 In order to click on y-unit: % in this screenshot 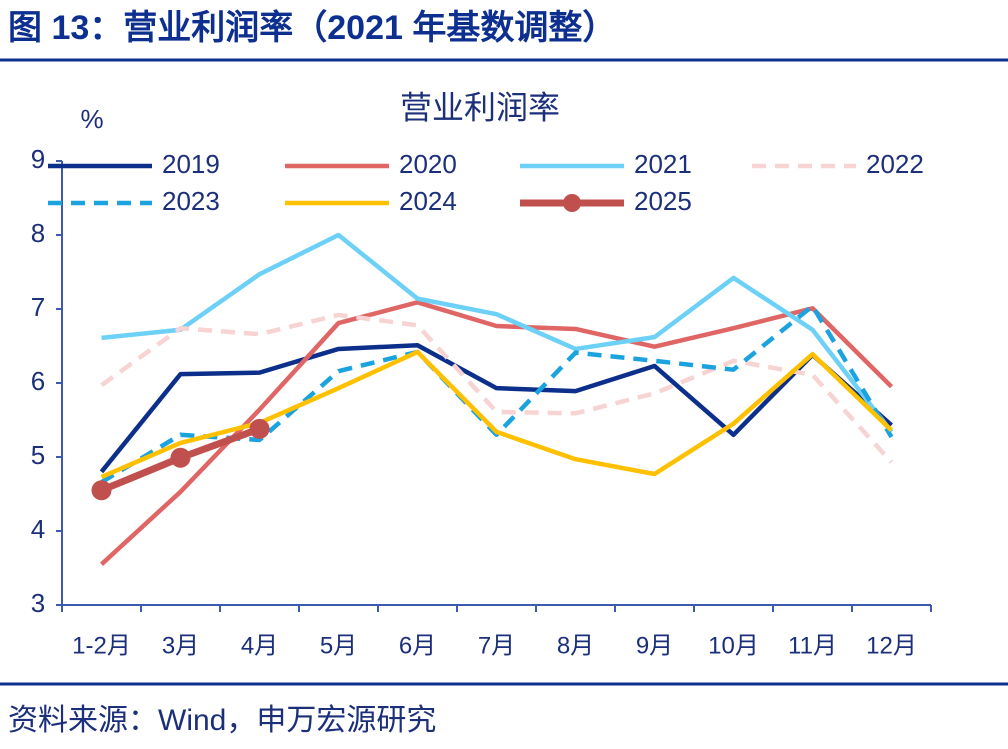, I will do `click(91, 119)`.